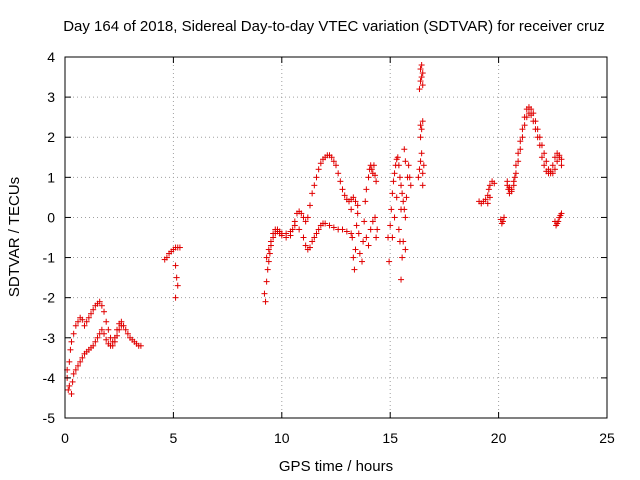  What do you see at coordinates (49, 258) in the screenshot?
I see `y-tick-label: -1` at bounding box center [49, 258].